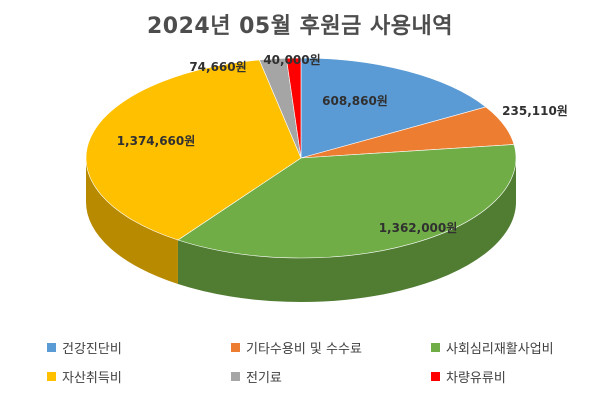 Image resolution: width=600 pixels, height=400 pixels. I want to click on data-label-0: 608,860원, so click(355, 101).